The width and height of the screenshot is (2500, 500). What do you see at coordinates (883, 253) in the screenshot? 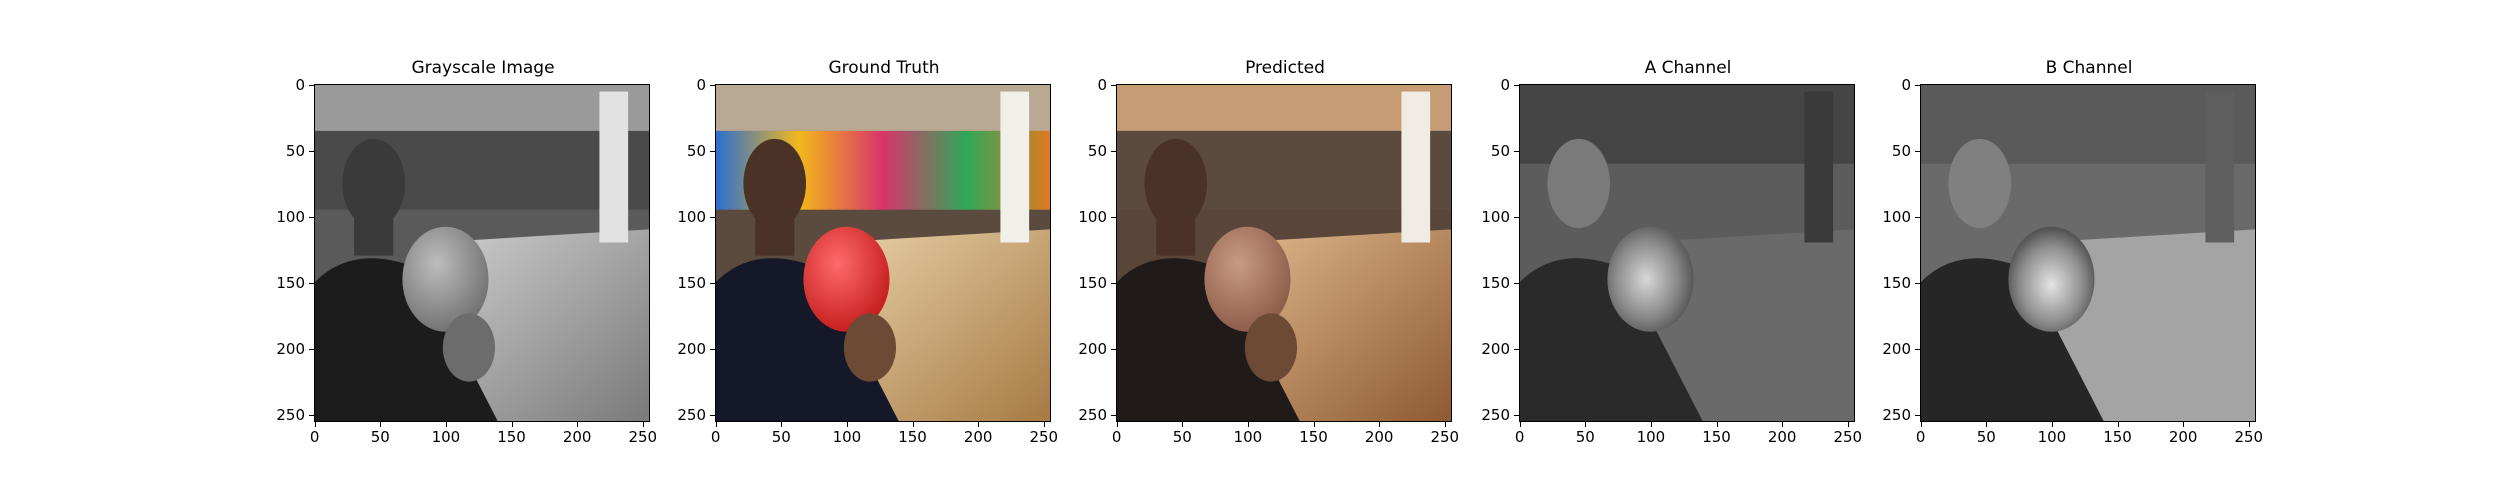
I see `ground-truth-image` at bounding box center [883, 253].